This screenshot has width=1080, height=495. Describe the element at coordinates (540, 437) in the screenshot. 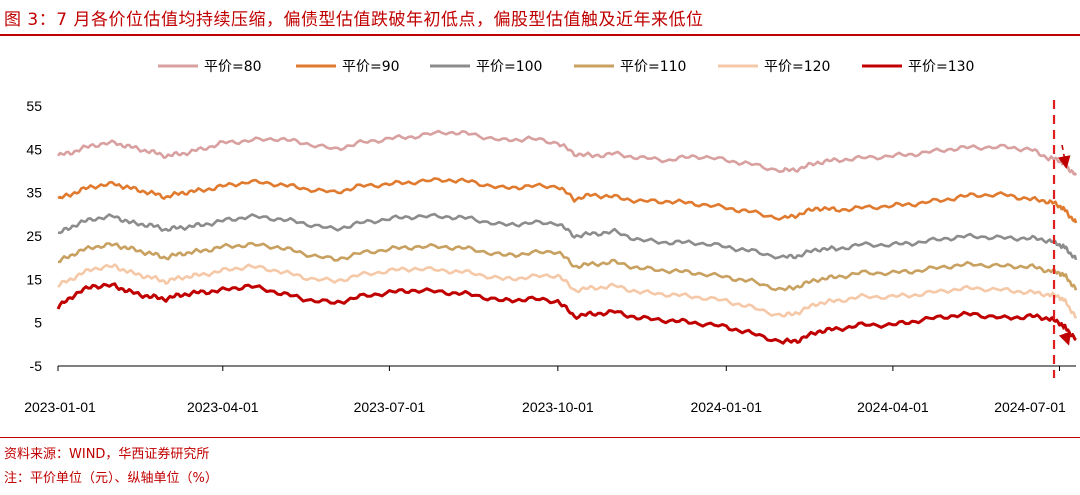

I see `footer-divider` at that location.